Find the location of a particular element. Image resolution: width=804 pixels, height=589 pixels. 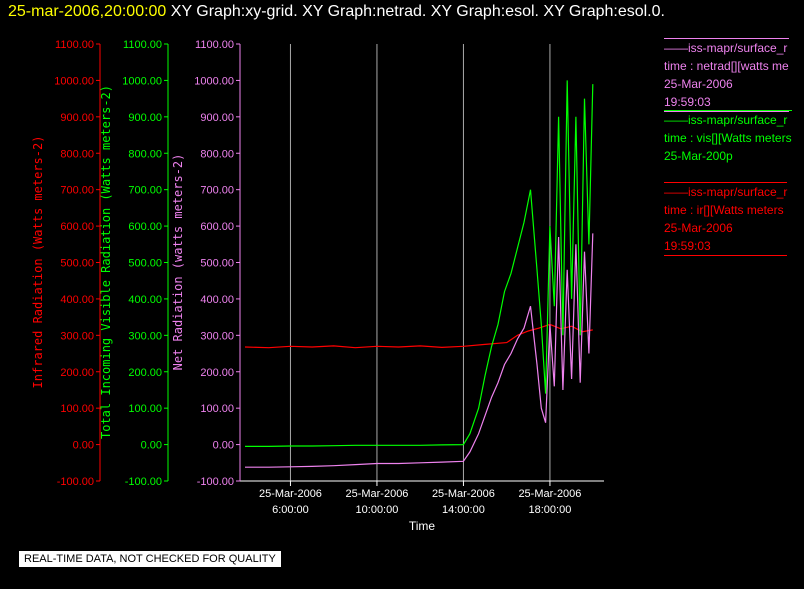

y-tick-label-0-1: 1000.00 is located at coordinates (74, 81).